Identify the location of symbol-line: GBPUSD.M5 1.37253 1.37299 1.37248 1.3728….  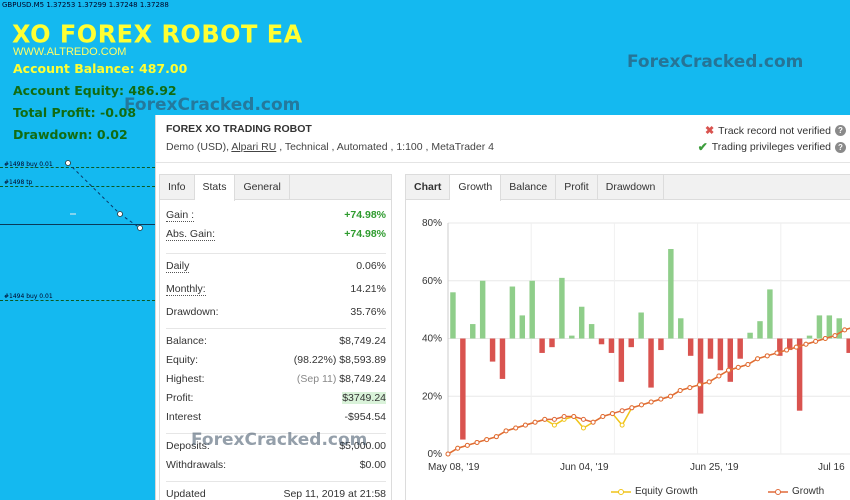
(85, 5).